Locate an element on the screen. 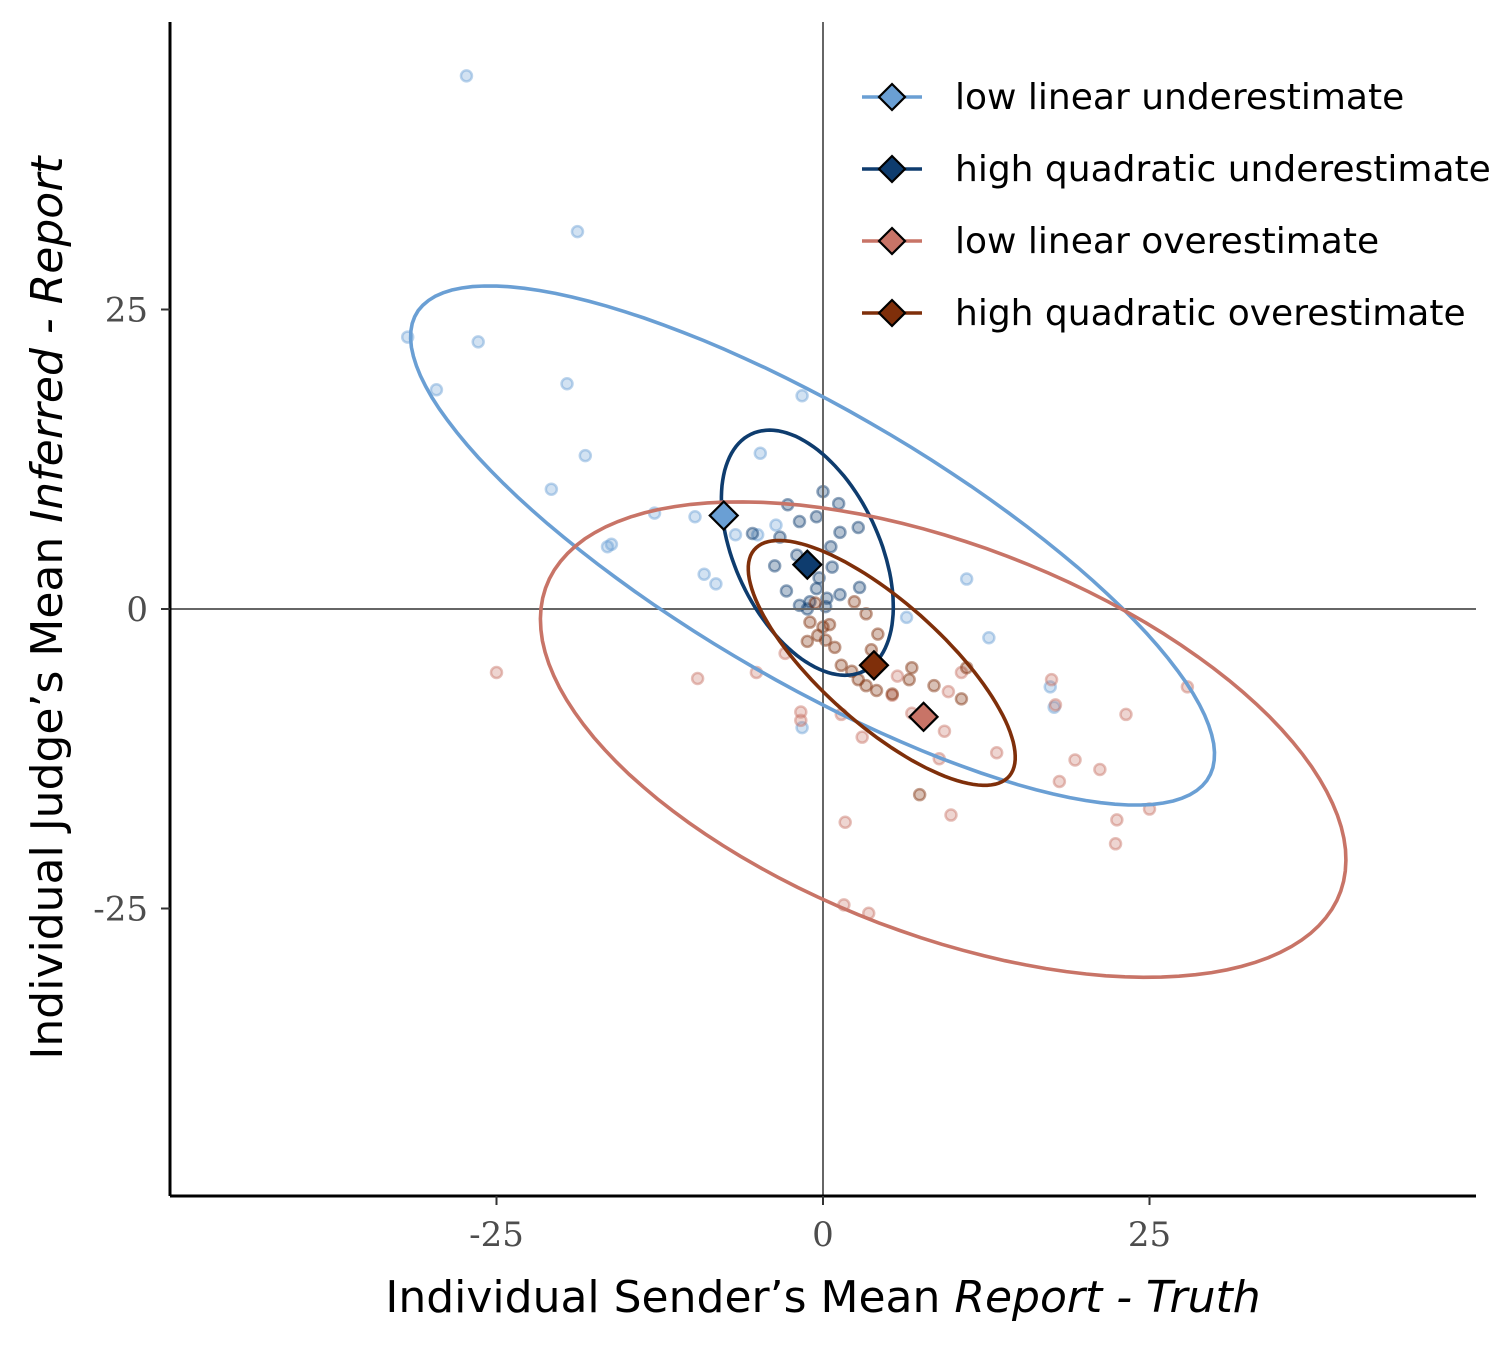 Image resolution: width=1500 pixels, height=1350 pixels. legend-item-3: low linear overestimate is located at coordinates (1120, 241).